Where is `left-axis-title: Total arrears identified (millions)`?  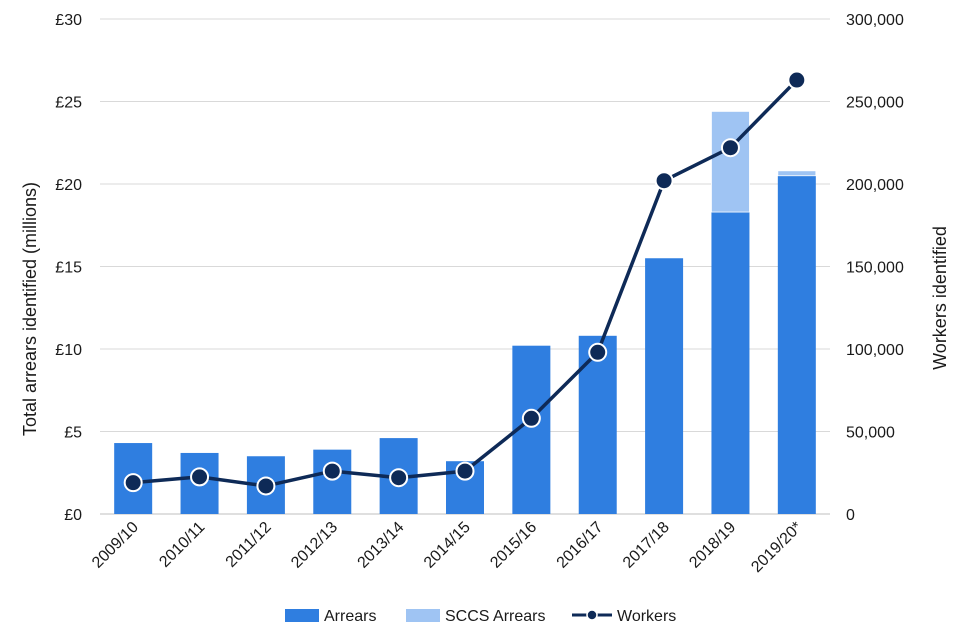 left-axis-title: Total arrears identified (millions) is located at coordinates (30, 309).